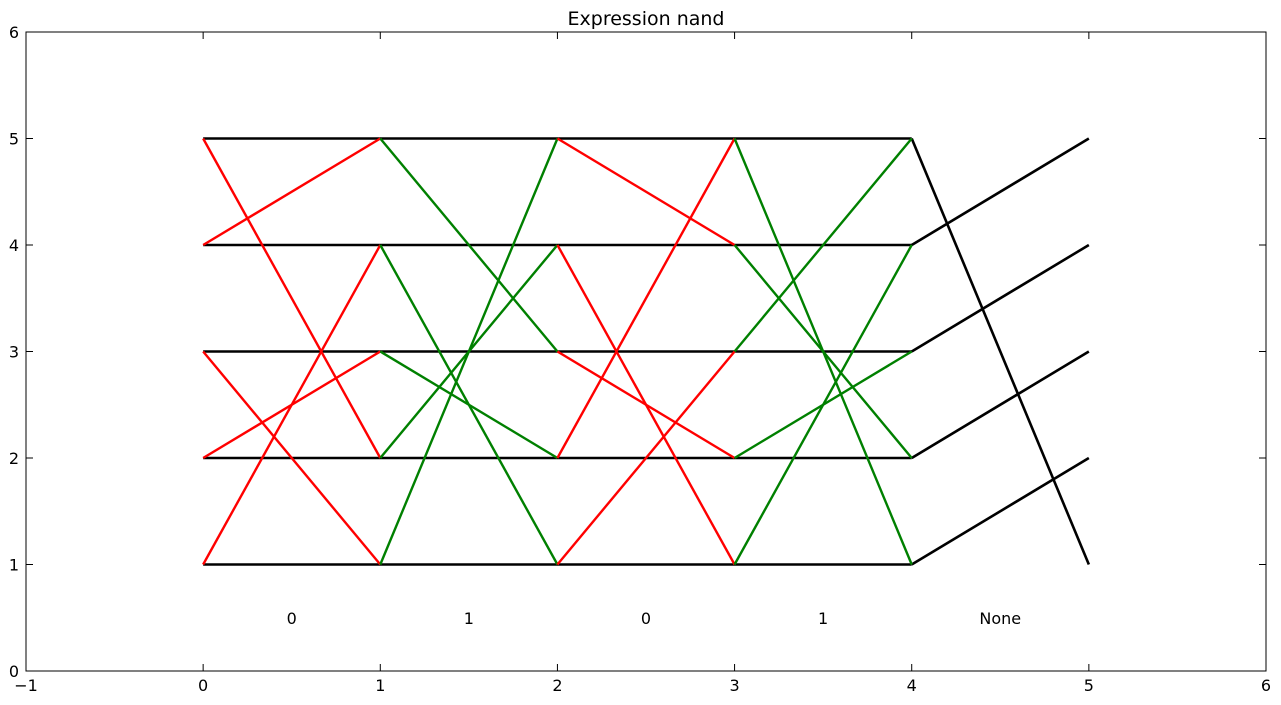 This screenshot has height=705, width=1281. Describe the element at coordinates (14, 352) in the screenshot. I see `y-tick-label-3: 3` at that location.